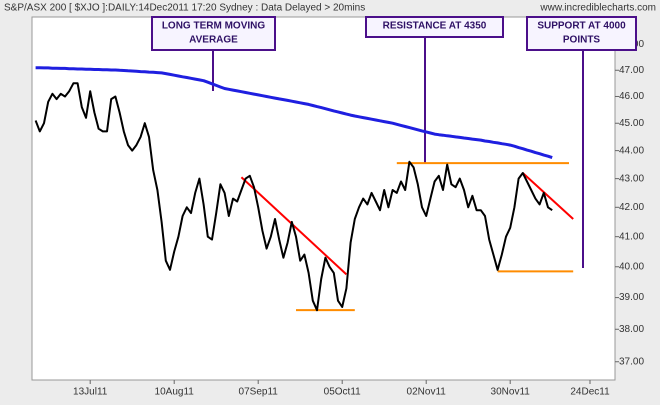 The image size is (660, 405). What do you see at coordinates (511, 392) in the screenshot?
I see `x-tick-label: 30Nov11` at bounding box center [511, 392].